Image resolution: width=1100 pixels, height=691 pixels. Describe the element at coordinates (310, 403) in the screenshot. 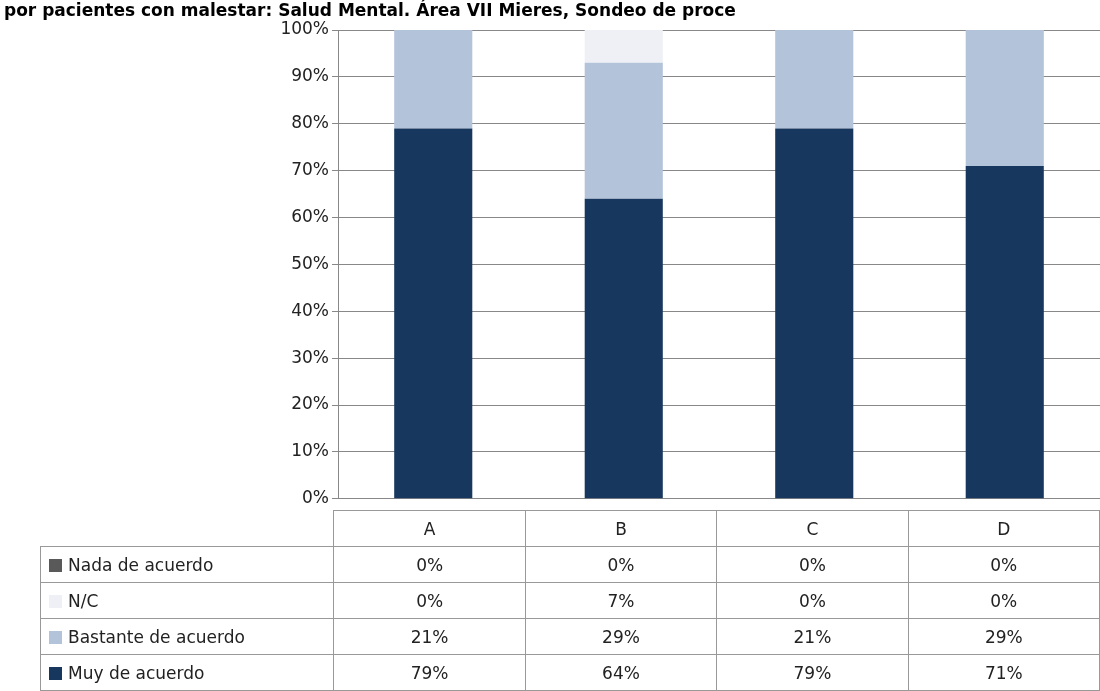

I see `y-tick-label: 20%` at that location.